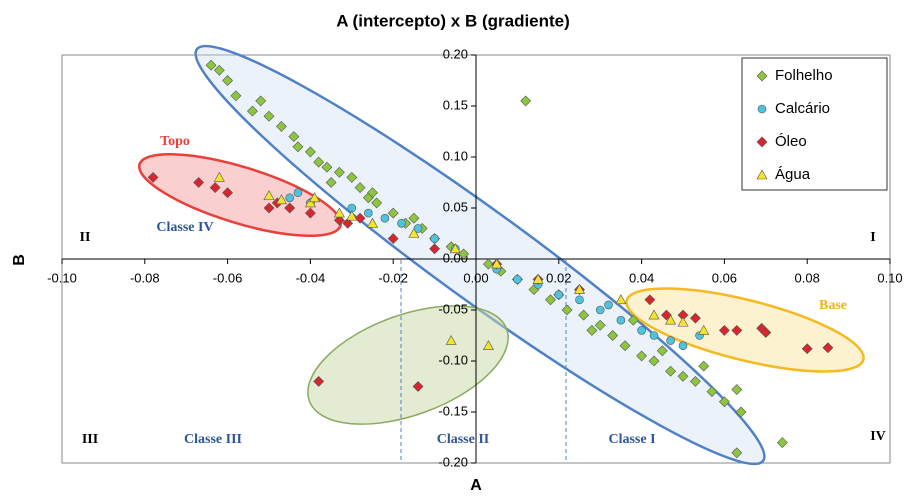 This screenshot has height=497, width=907. Describe the element at coordinates (184, 227) in the screenshot. I see `annotation: Classe IV` at that location.